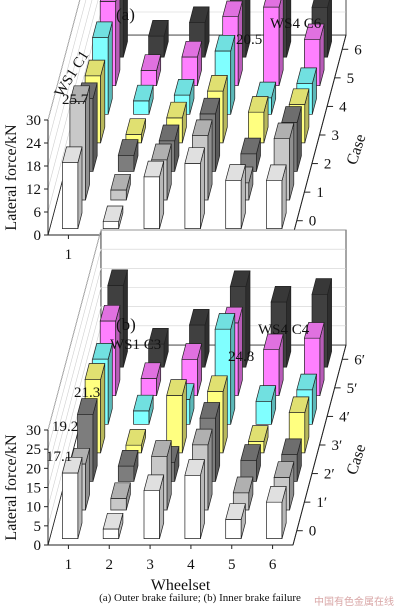 The width and height of the screenshot is (400, 610). What do you see at coordinates (351, 79) in the screenshot?
I see `depth-tick-label: 5` at bounding box center [351, 79].